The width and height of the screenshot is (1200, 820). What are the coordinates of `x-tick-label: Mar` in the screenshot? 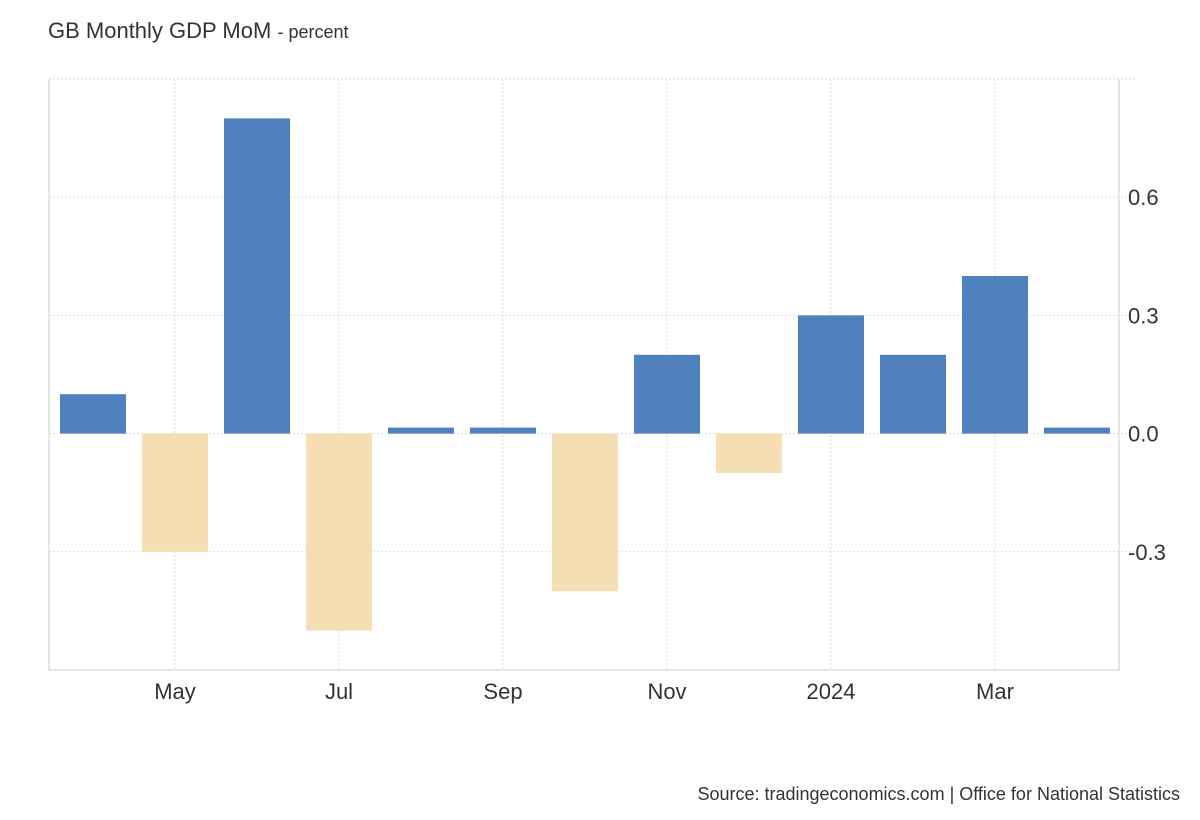 It's located at (995, 691).